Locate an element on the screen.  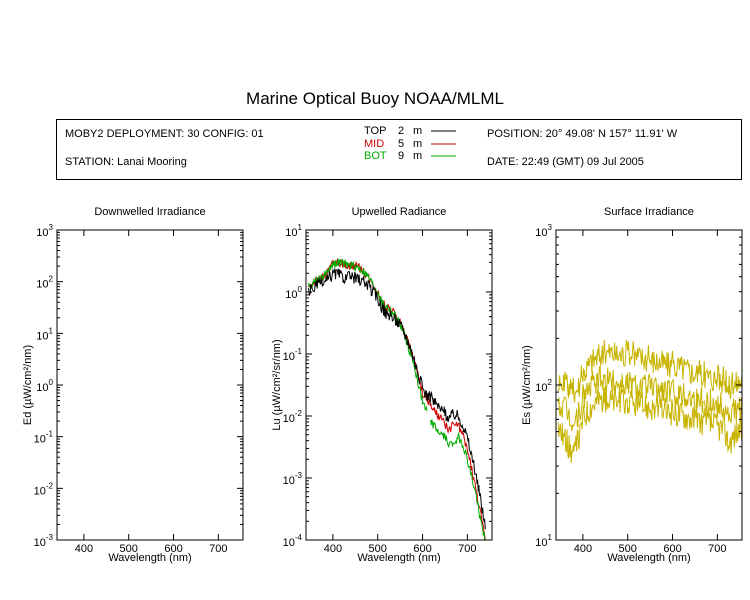
panel-title: Surface Irradiance is located at coordinates (649, 212).